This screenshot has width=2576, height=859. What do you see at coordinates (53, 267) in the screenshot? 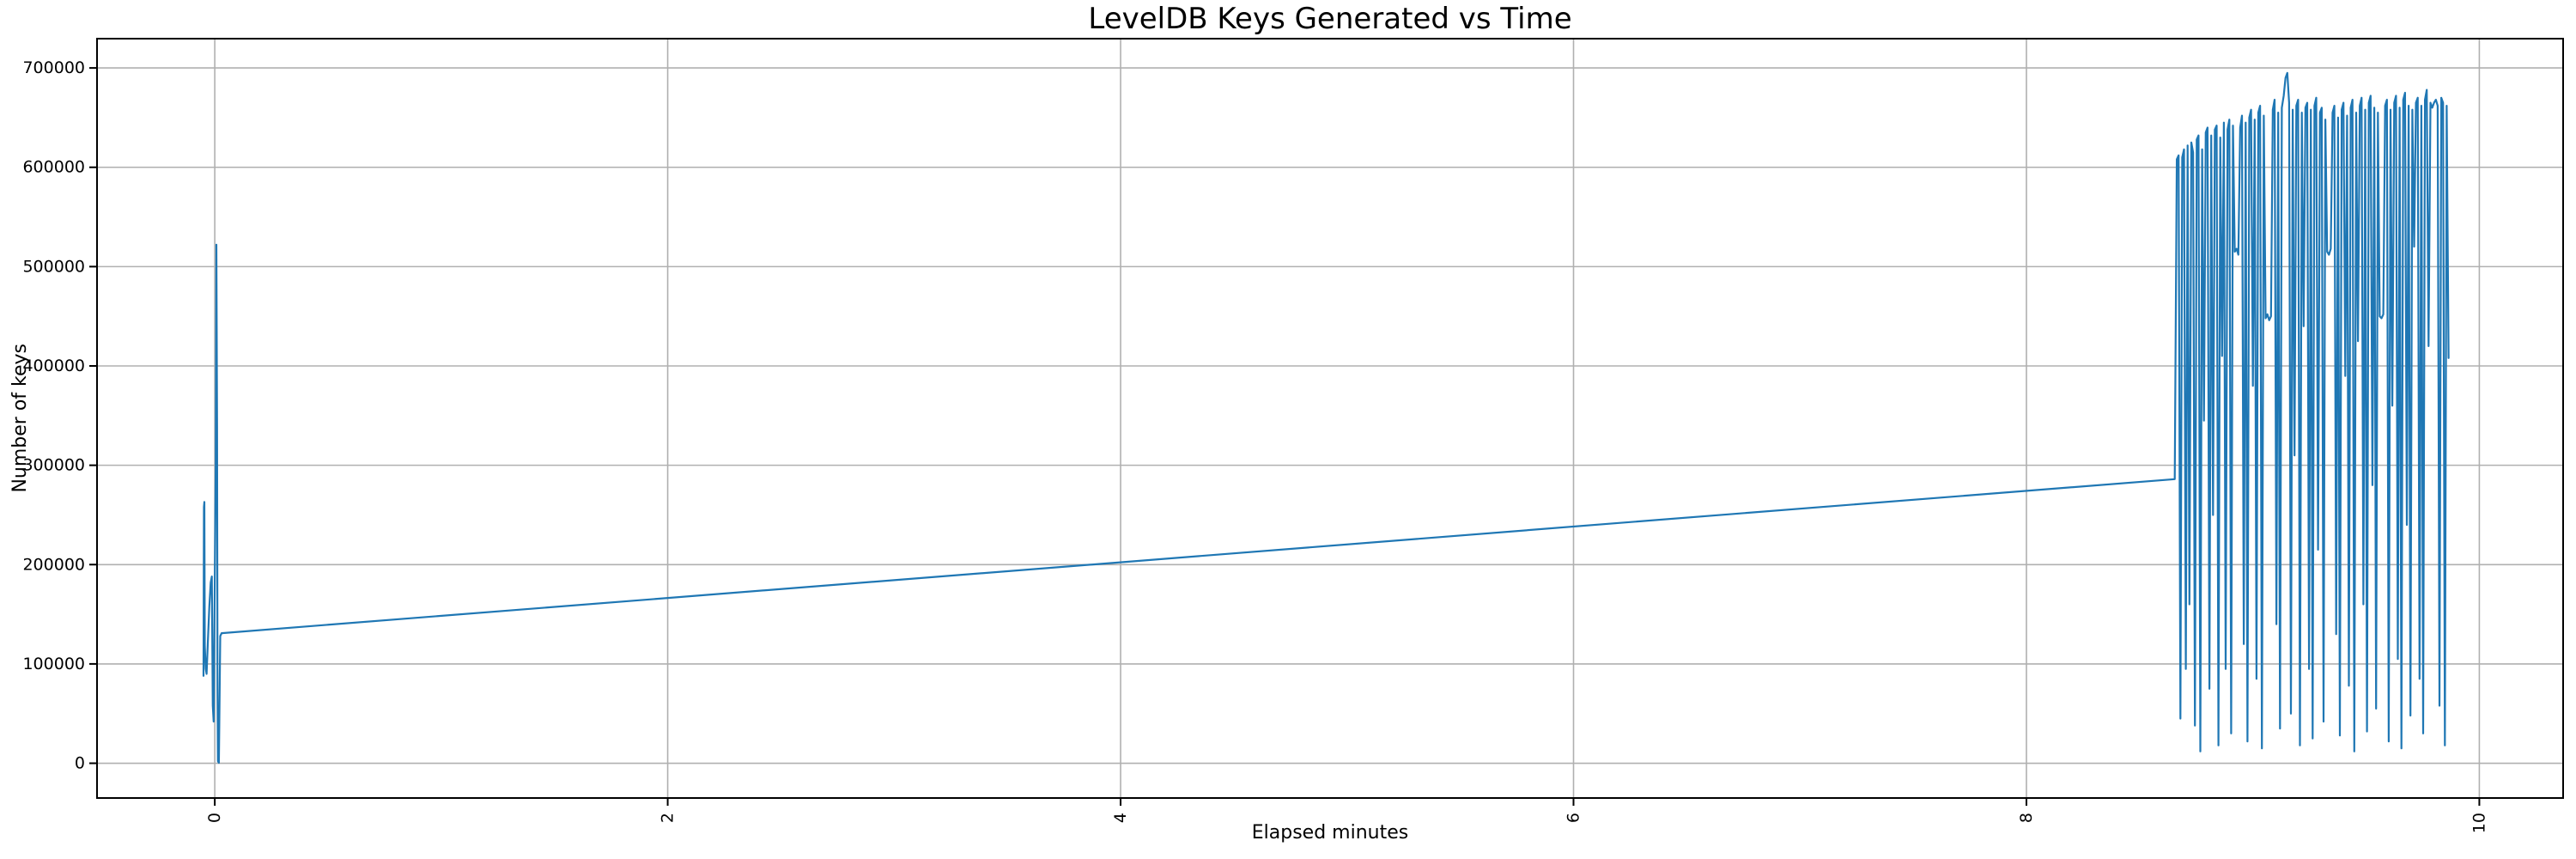
I see `y-tick-label: 500000` at bounding box center [53, 267].